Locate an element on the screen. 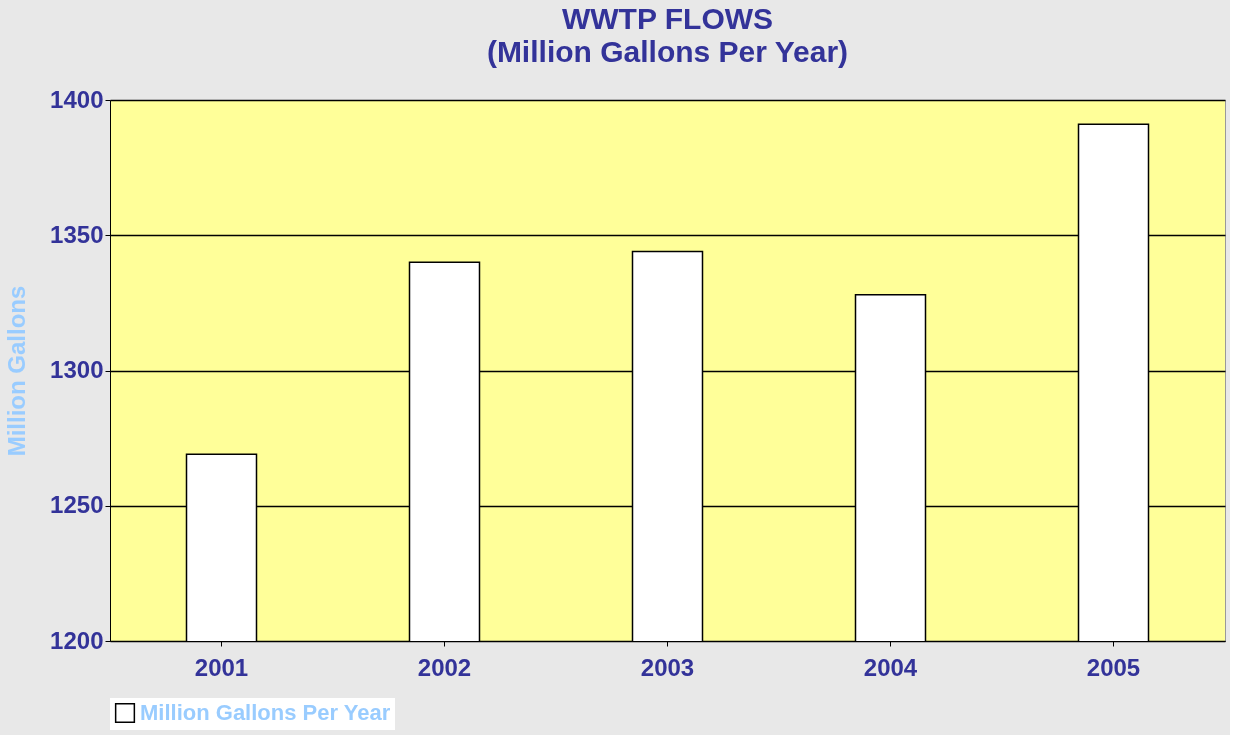  x-tick-label: 2005 is located at coordinates (1113, 667).